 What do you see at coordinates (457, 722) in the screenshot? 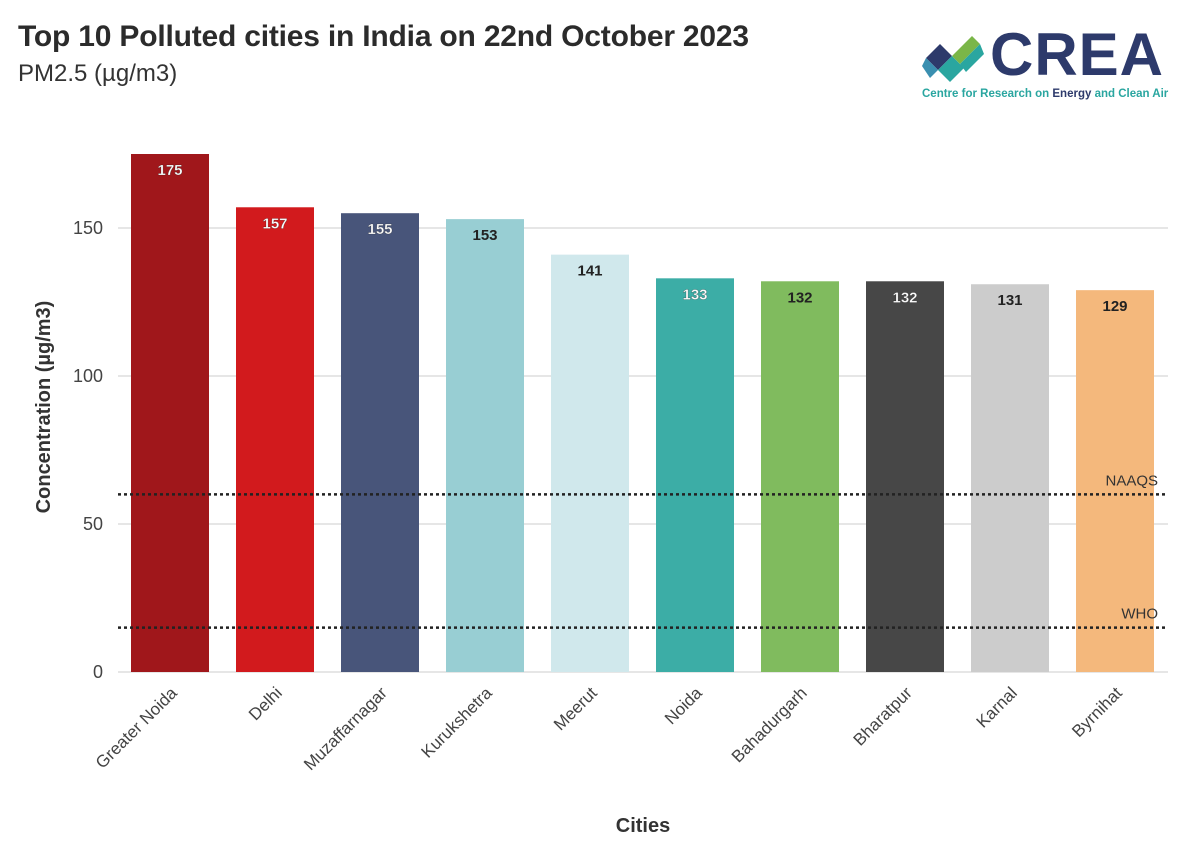
I see `x-tick-label: Kurukshetra` at bounding box center [457, 722].